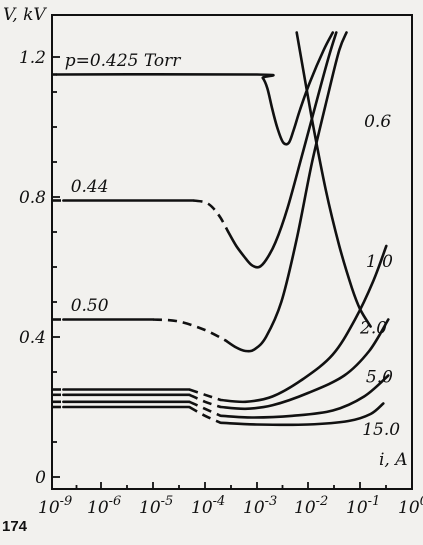  What do you see at coordinates (322, 501) in the screenshot?
I see `x-tick-exponent: -2` at bounding box center [322, 501].